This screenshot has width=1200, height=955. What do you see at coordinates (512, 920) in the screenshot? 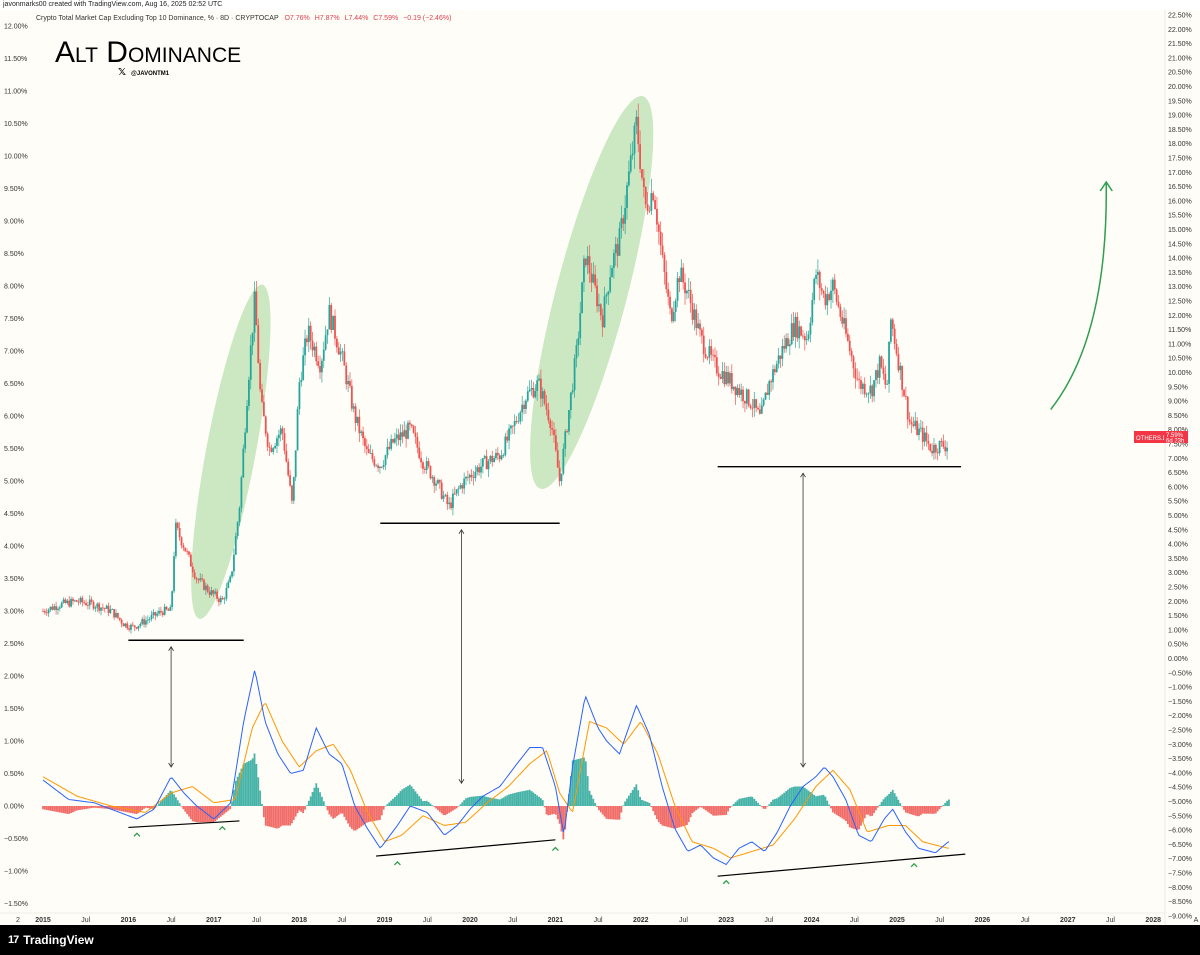
I see `time-axis-label: Jul` at bounding box center [512, 920].